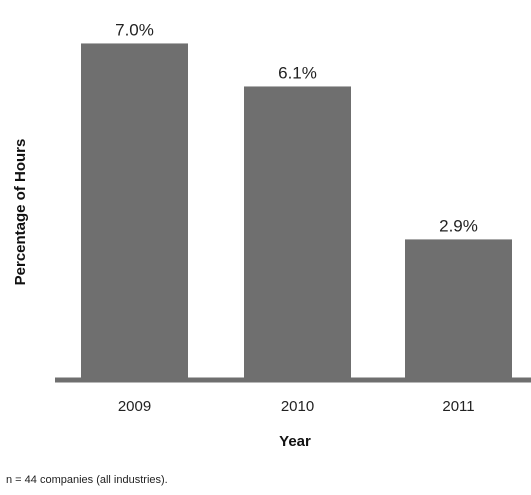  What do you see at coordinates (458, 308) in the screenshot?
I see `bar-2011` at bounding box center [458, 308].